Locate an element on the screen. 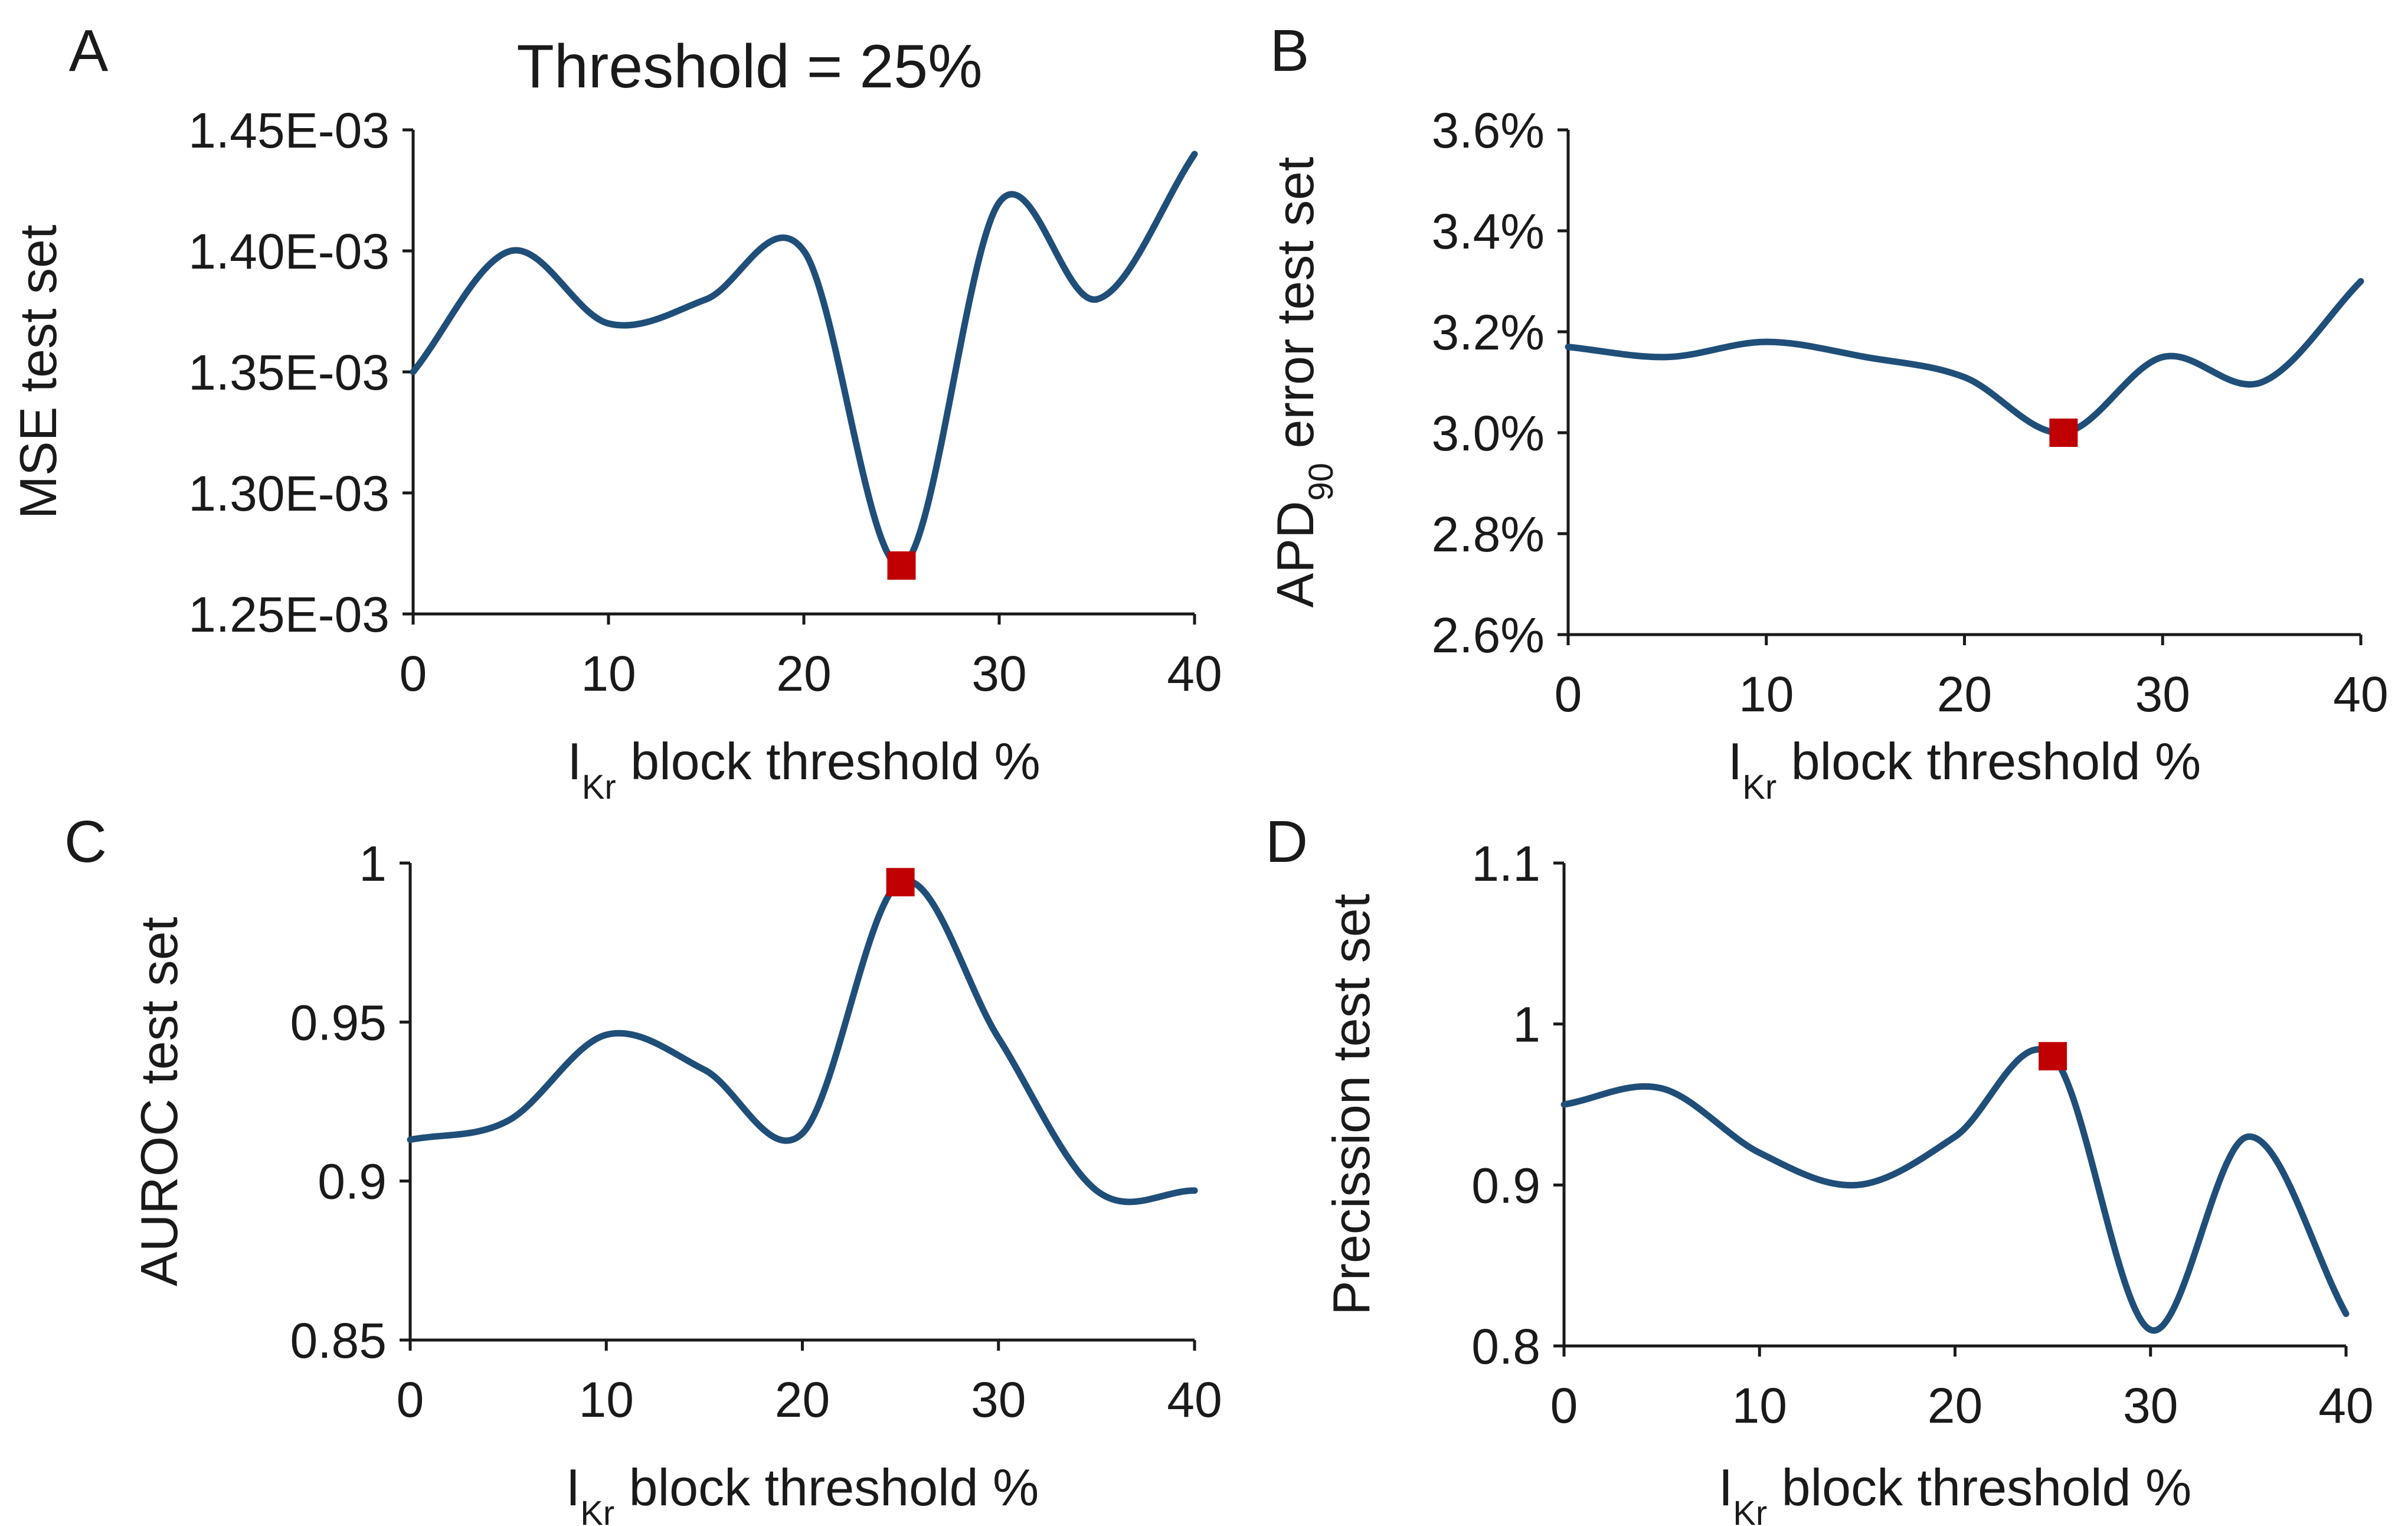 The height and width of the screenshot is (1526, 2408). y-tick-label: 1.30E-03 is located at coordinates (289, 493).